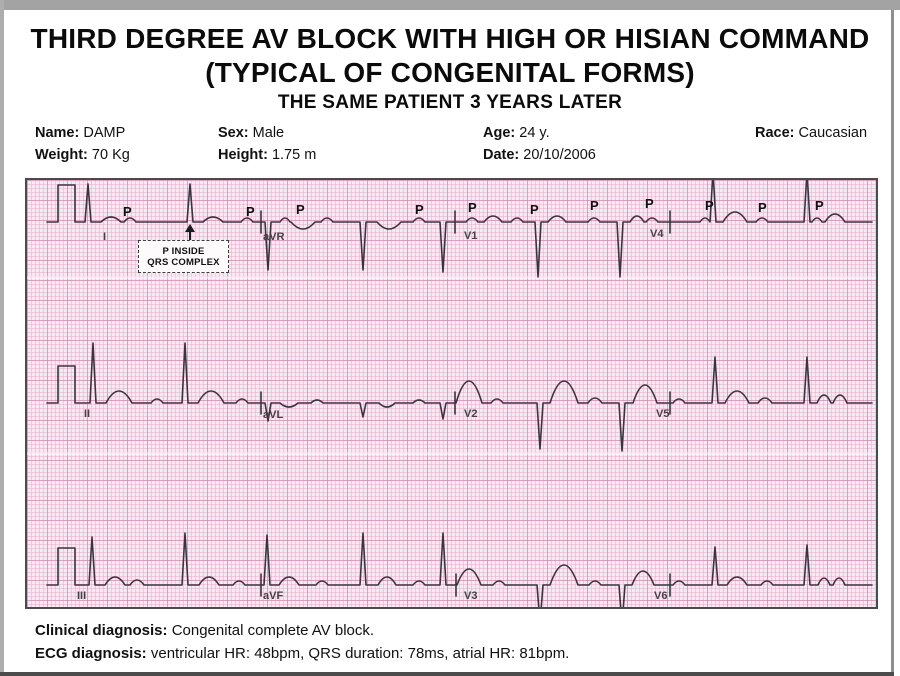 The image size is (900, 676). I want to click on race-label: Race:, so click(775, 133).